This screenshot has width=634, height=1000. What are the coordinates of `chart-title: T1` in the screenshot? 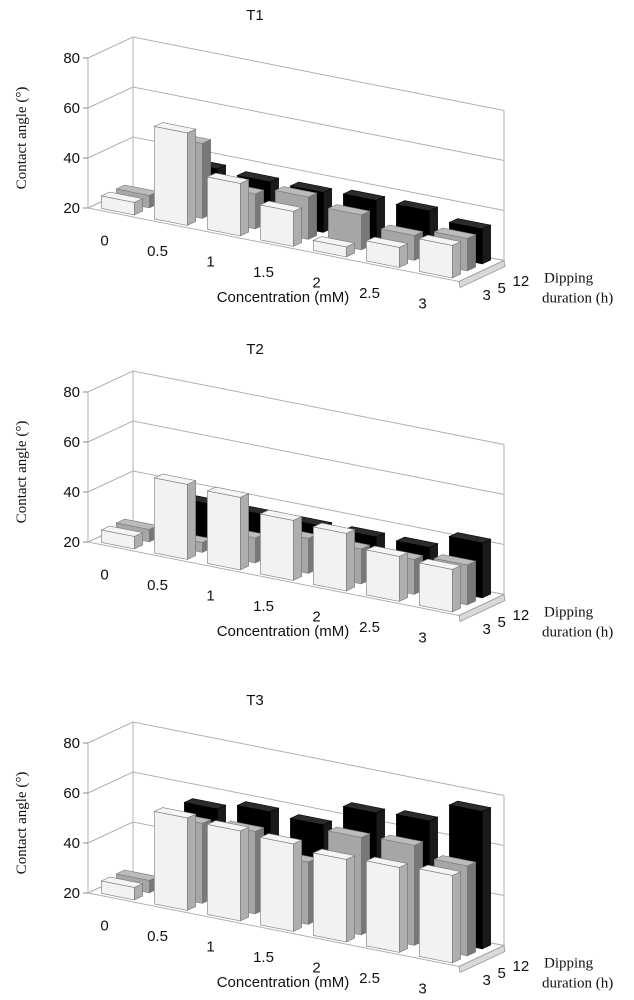 It's located at (255, 15).